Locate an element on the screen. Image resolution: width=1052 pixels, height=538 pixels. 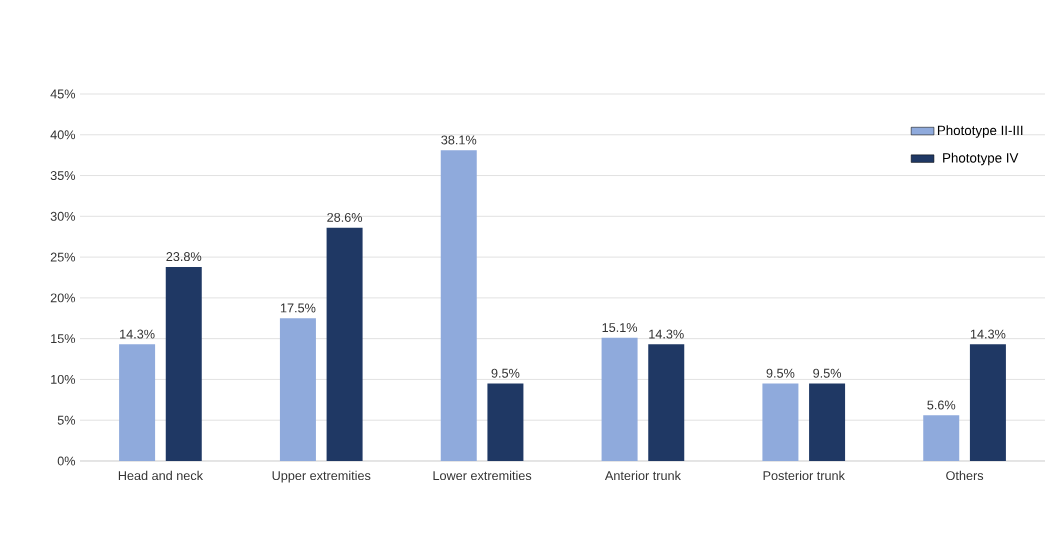
data-label: 17.5% is located at coordinates (298, 308).